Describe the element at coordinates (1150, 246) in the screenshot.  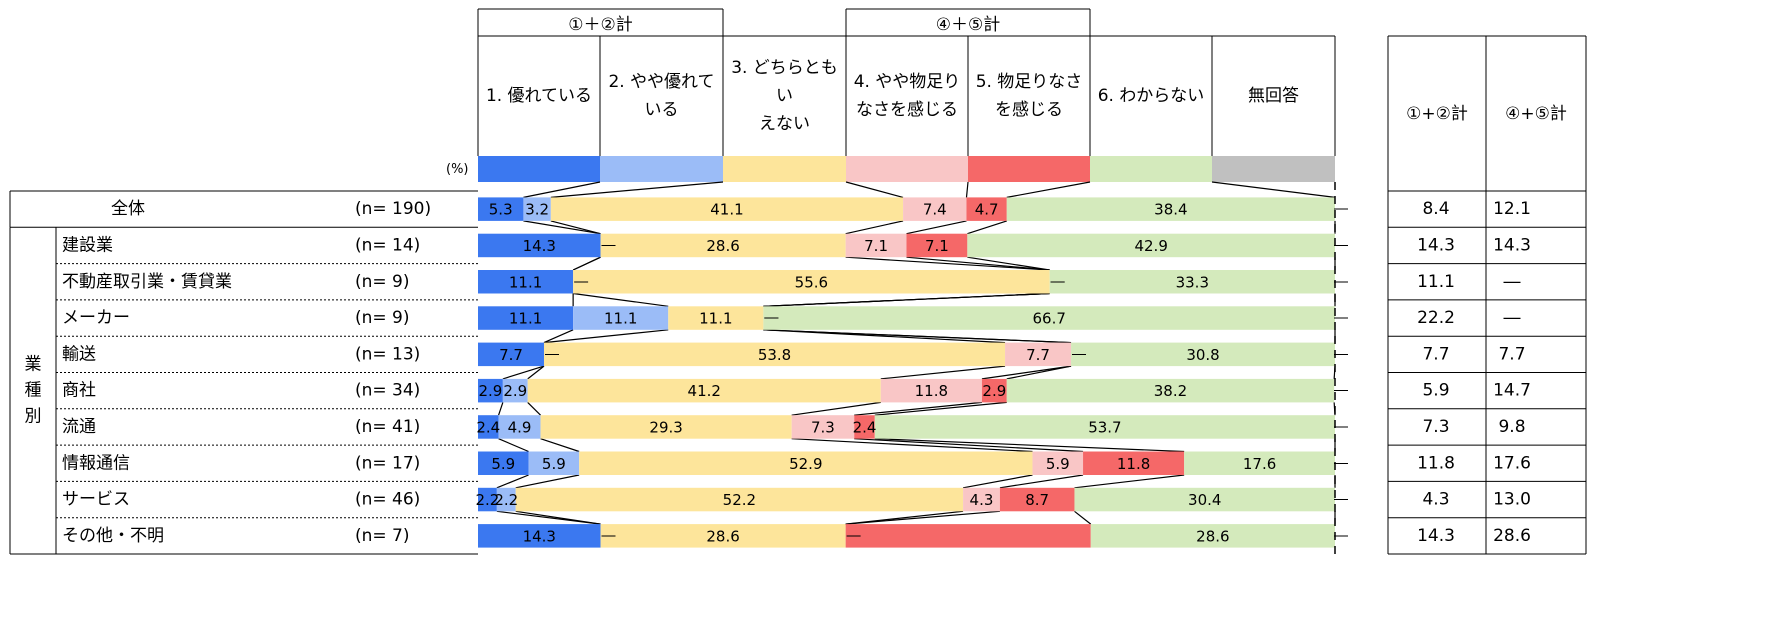
I see `bar-value-label: 42.9` at that location.